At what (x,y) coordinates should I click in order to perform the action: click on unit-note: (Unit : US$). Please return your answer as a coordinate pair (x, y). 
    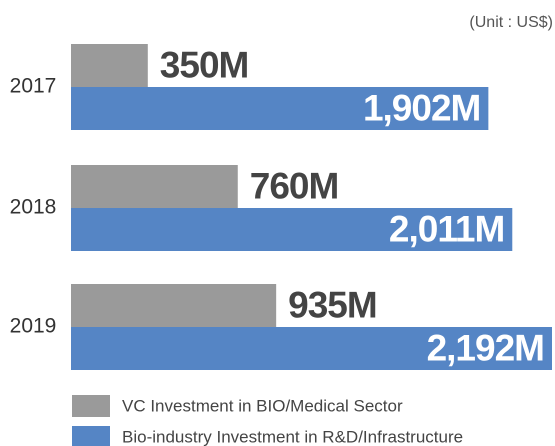
    Looking at the image, I should click on (511, 22).